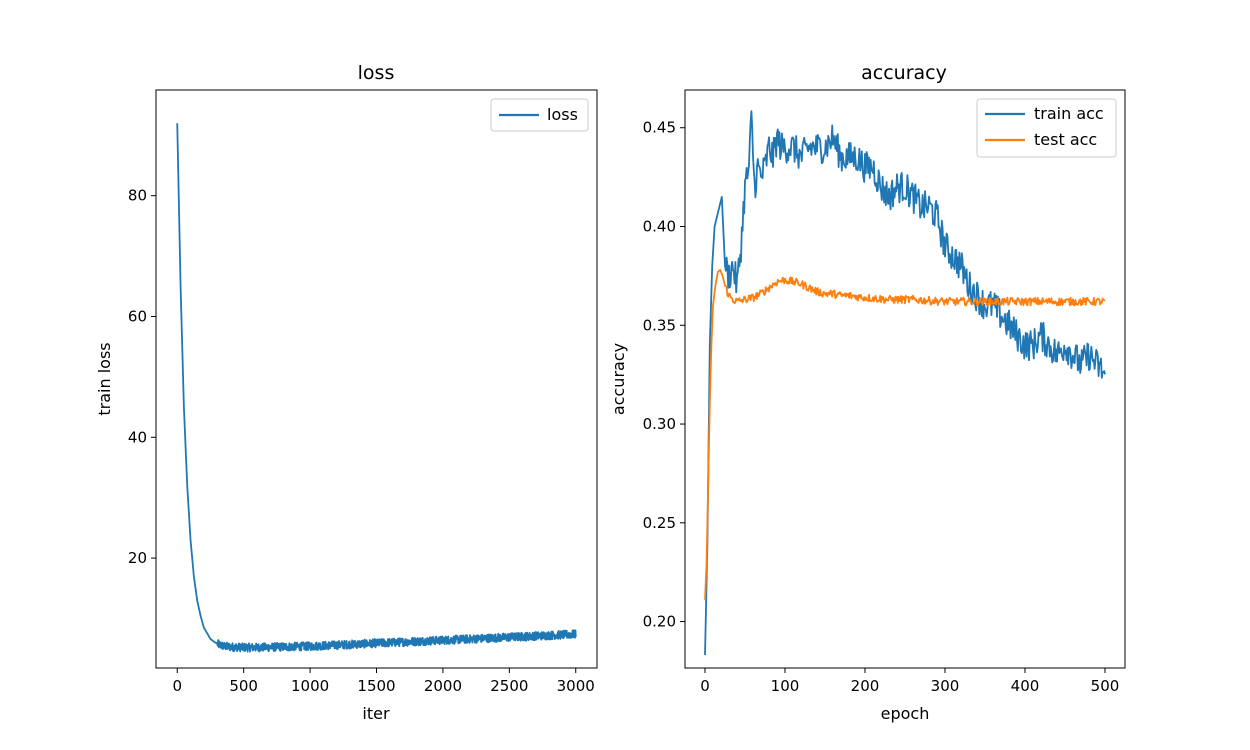 Image resolution: width=1250 pixels, height=750 pixels. What do you see at coordinates (618, 379) in the screenshot?
I see `accuracy-y-axis-label: accuracy` at bounding box center [618, 379].